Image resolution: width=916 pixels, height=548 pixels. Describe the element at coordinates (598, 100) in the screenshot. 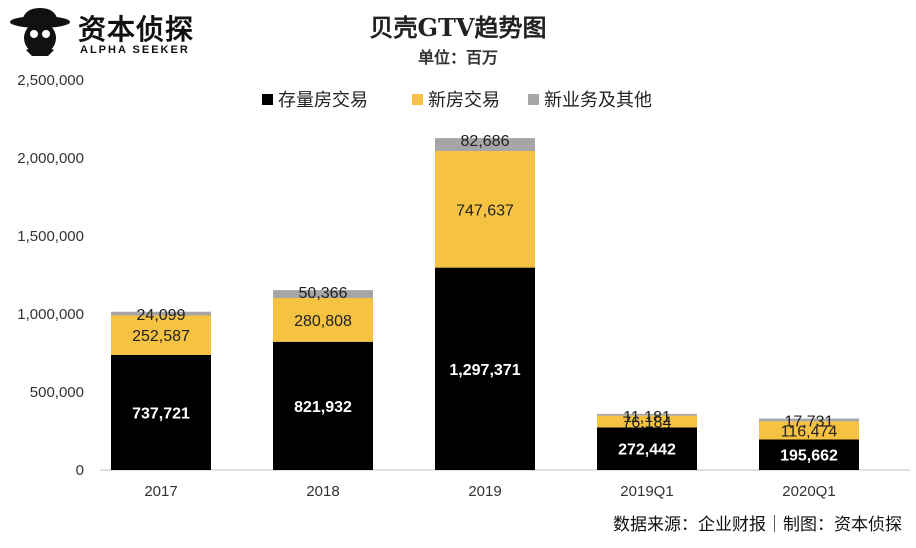

I see `legend-label: 新业务及其他` at that location.